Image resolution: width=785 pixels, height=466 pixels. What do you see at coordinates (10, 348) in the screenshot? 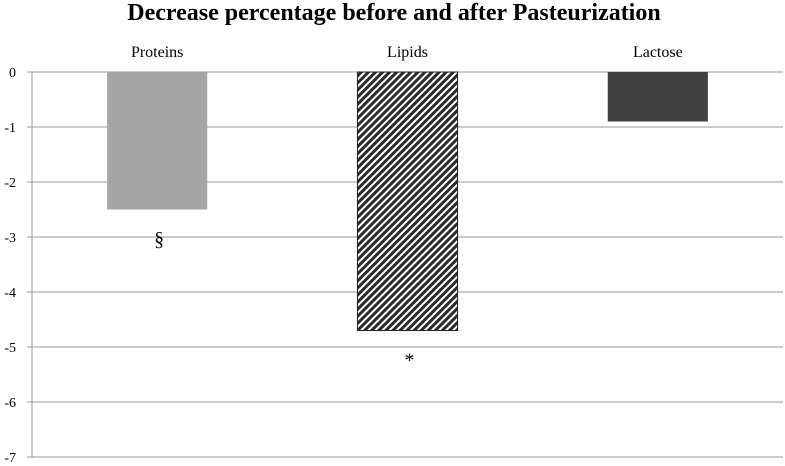
I see `y-tick-label: -5` at bounding box center [10, 348].